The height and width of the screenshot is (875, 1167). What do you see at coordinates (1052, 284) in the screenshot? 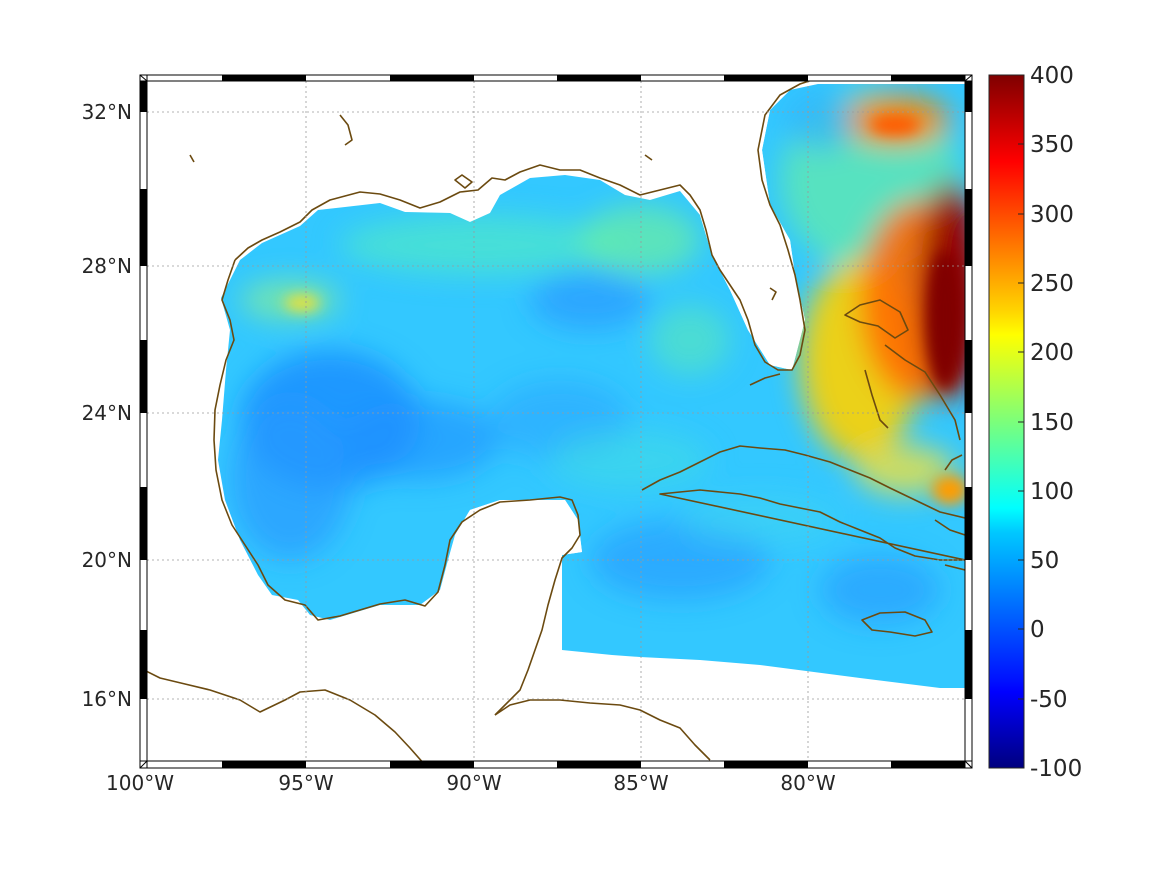
I see `colorbar-label: 250` at bounding box center [1052, 284].